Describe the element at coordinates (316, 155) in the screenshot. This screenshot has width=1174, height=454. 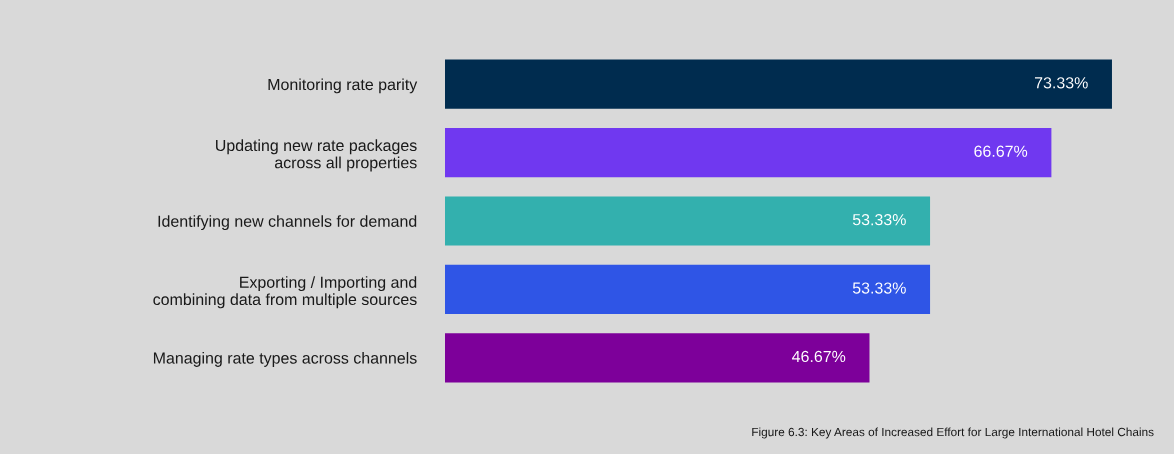
I see `y-tick-label: Updating new rate packages across all properties` at that location.